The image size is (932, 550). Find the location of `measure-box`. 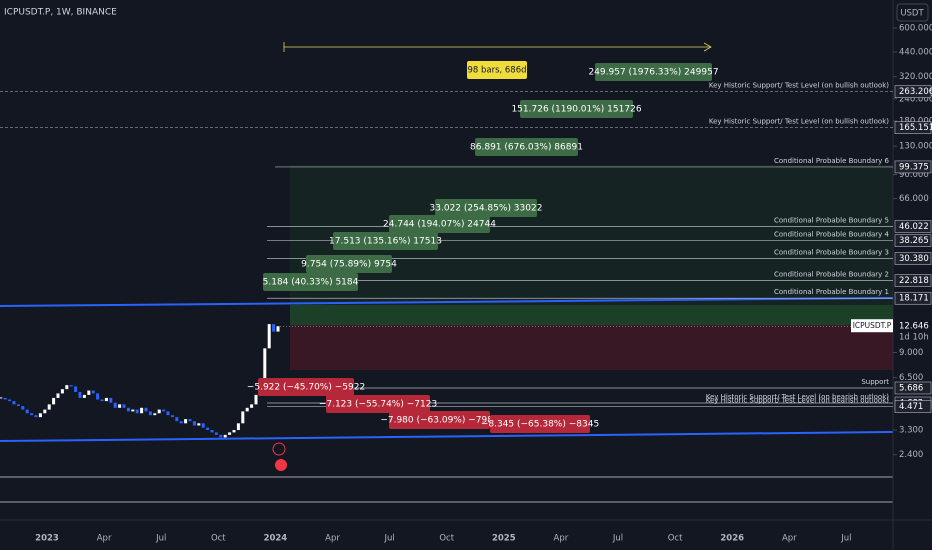

measure-box is located at coordinates (497, 70).